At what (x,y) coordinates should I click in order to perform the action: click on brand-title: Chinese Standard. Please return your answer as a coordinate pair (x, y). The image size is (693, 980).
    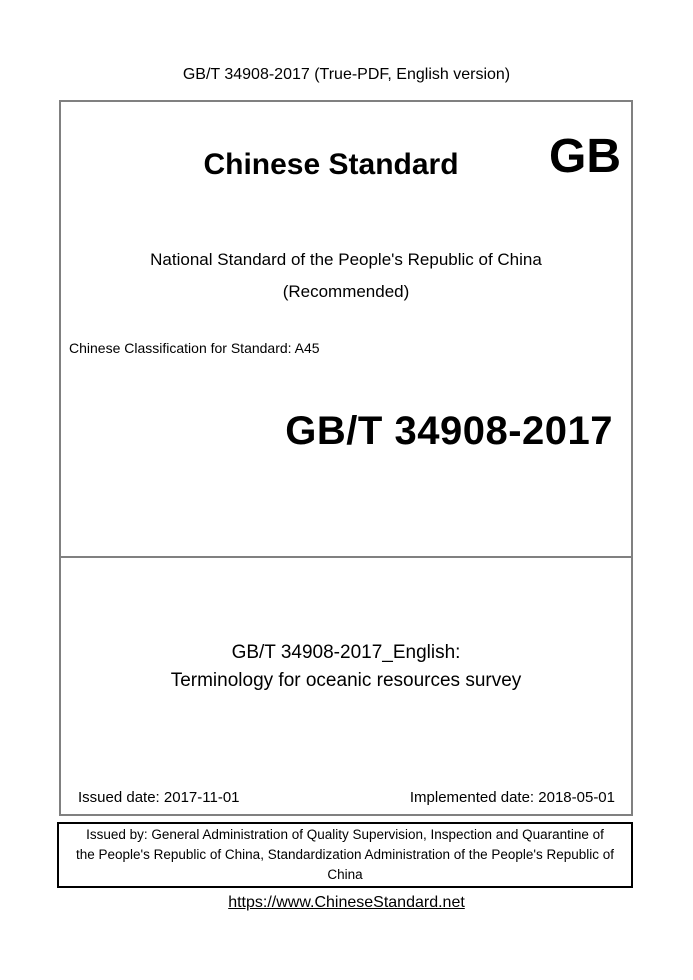
    Looking at the image, I should click on (331, 164).